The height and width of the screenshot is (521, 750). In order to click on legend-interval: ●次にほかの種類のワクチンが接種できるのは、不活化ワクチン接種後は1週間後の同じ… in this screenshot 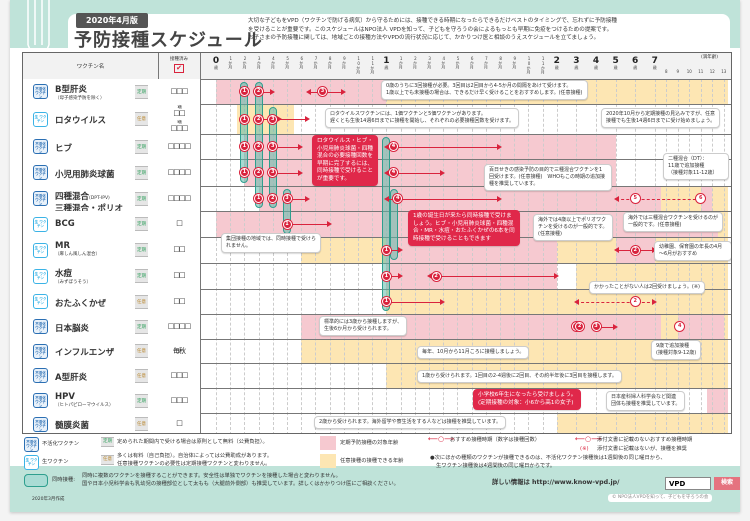, I will do `click(548, 462)`.